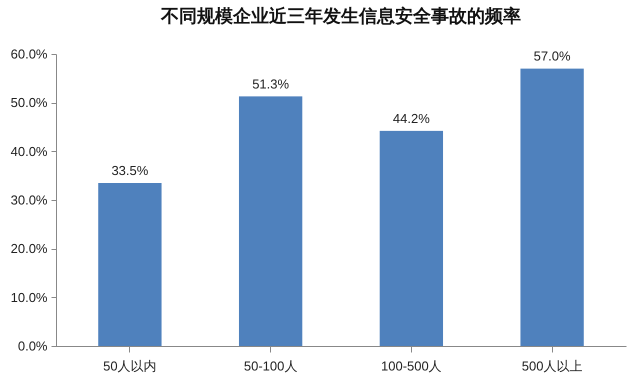 The image size is (640, 381). What do you see at coordinates (29, 248) in the screenshot?
I see `y-tick-label: 20.0%` at bounding box center [29, 248].